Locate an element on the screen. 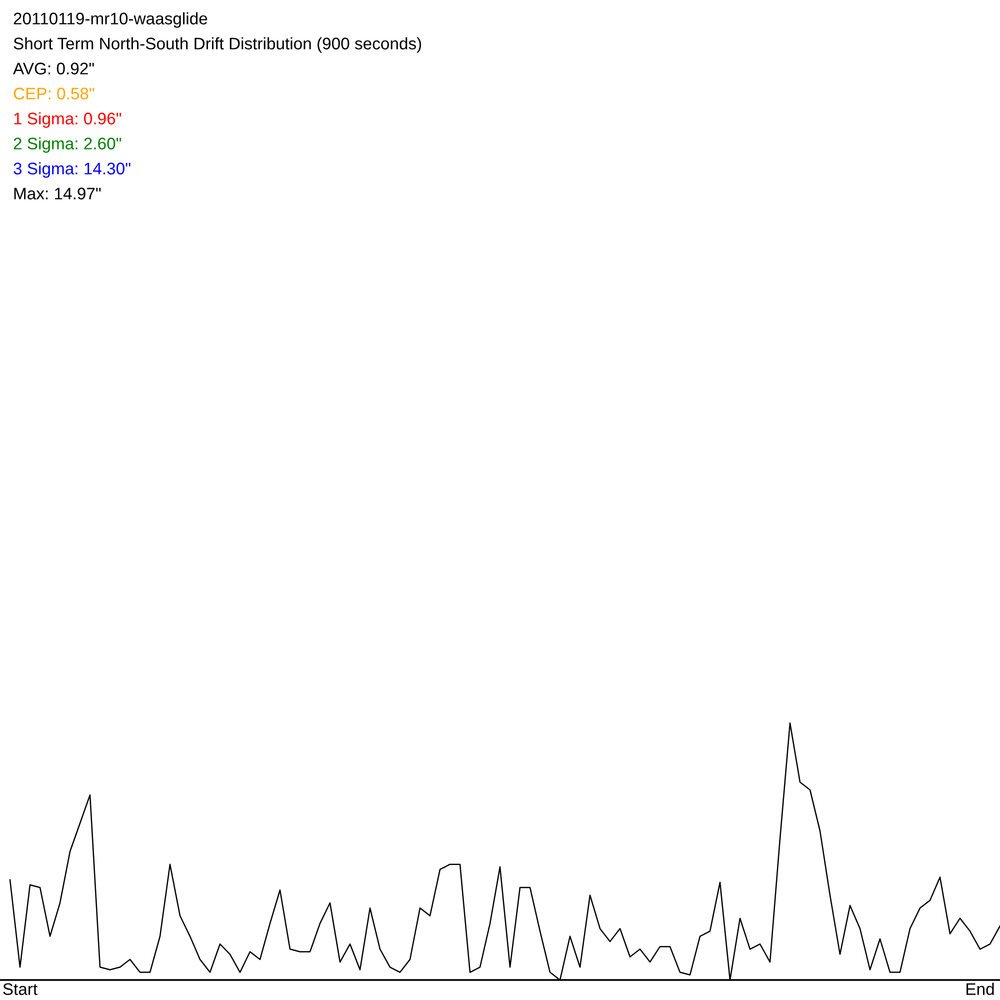 The width and height of the screenshot is (1000, 1000). text: AVG: 0.92" is located at coordinates (53, 68).